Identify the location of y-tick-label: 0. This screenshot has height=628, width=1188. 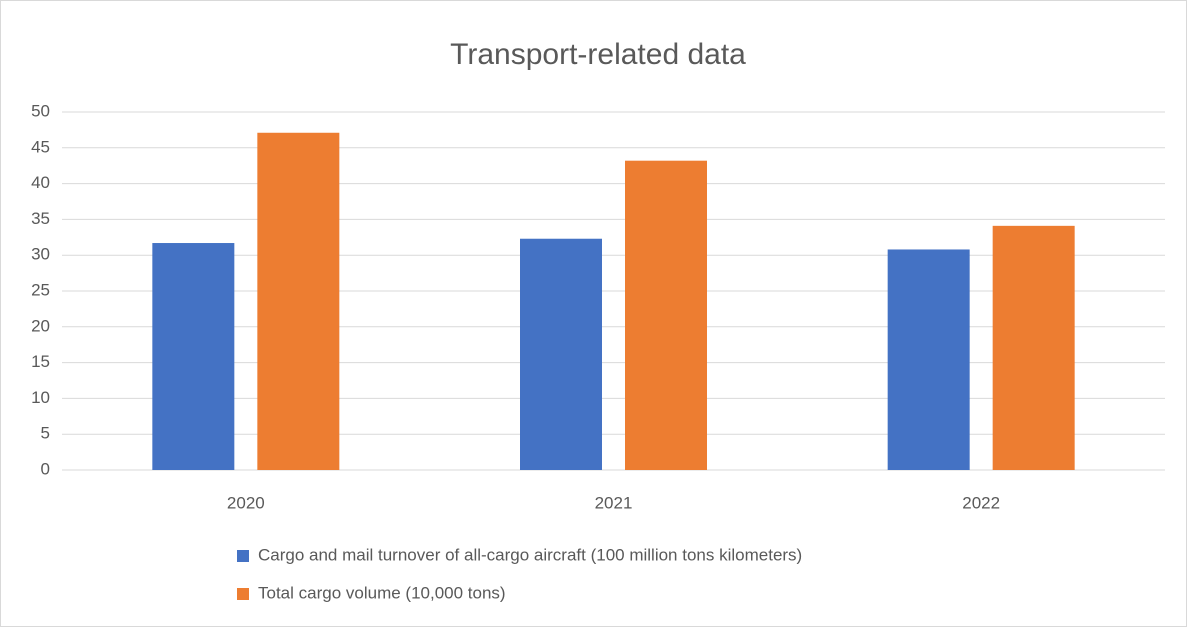
(45, 468).